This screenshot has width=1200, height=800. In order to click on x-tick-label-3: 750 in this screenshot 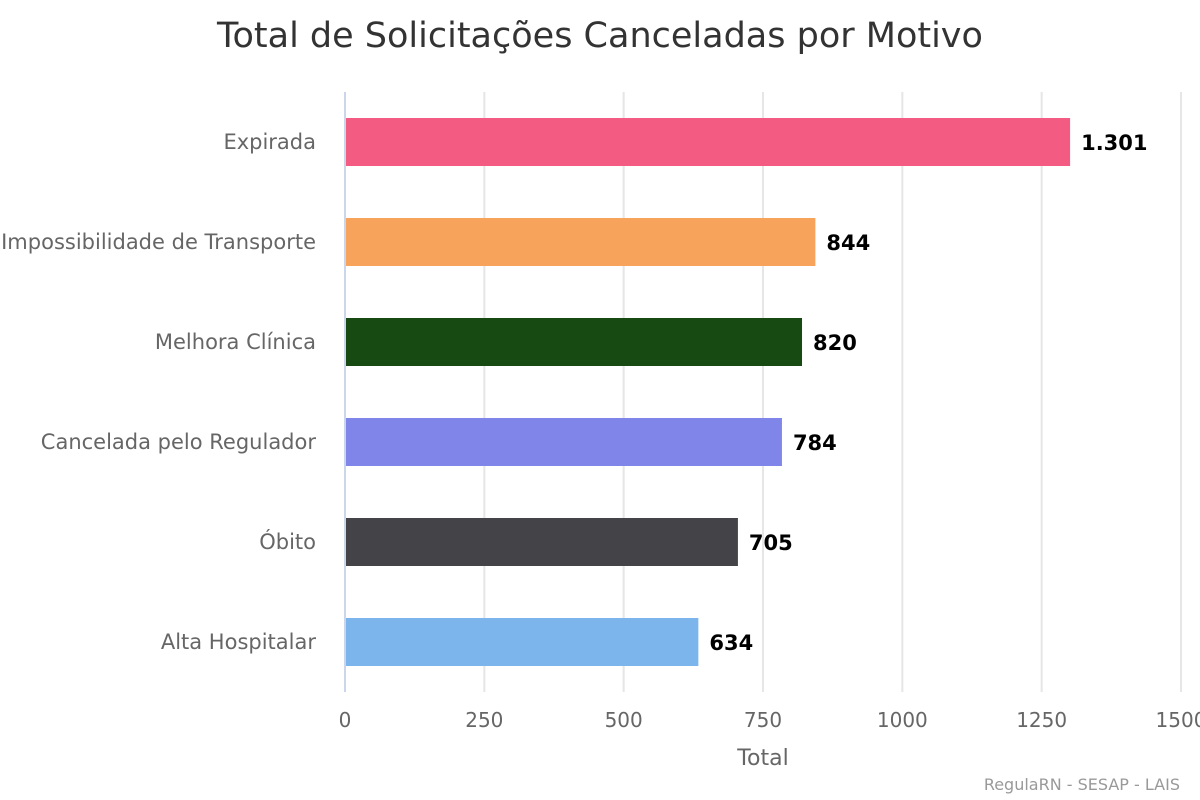, I will do `click(763, 720)`.